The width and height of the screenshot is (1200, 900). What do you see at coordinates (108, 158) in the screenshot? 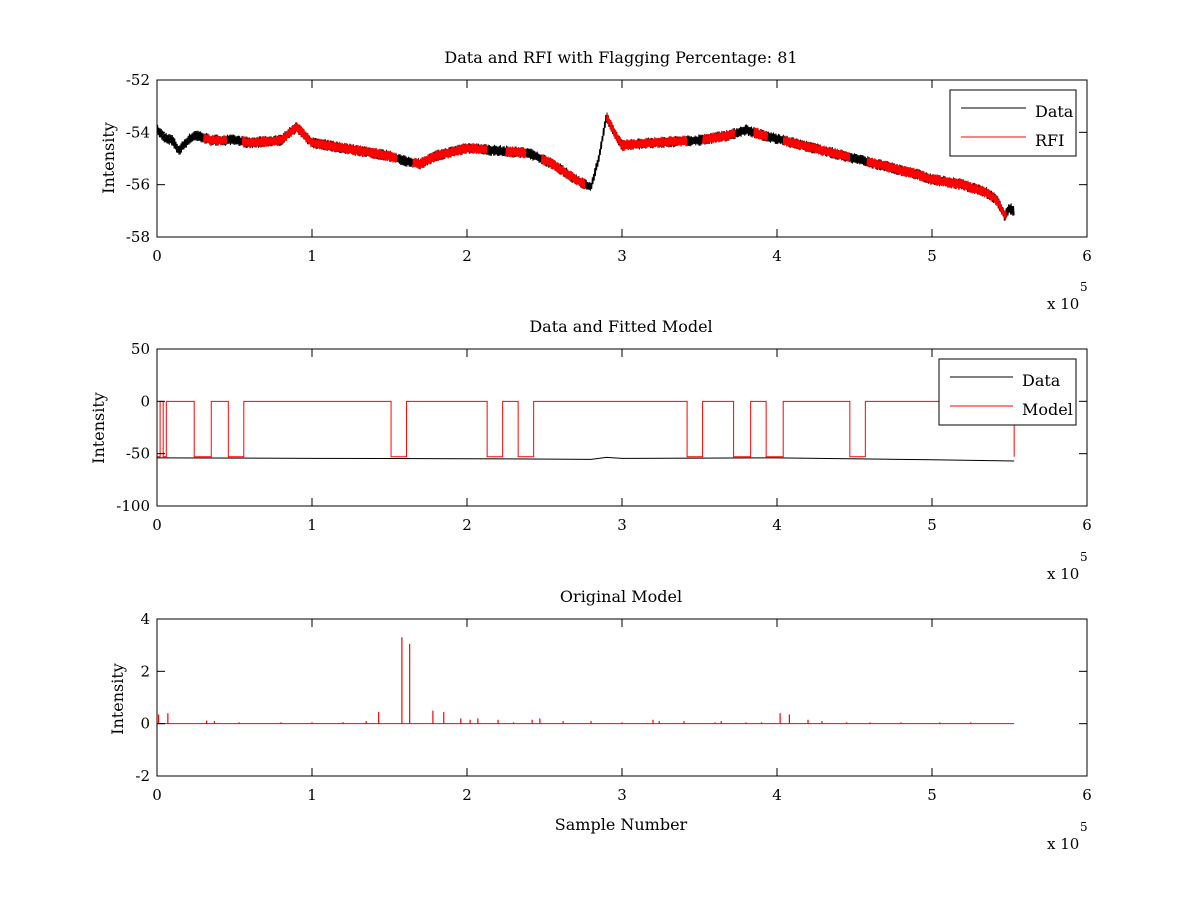
I see `panel1-y-axis-label: Intensity` at bounding box center [108, 158].